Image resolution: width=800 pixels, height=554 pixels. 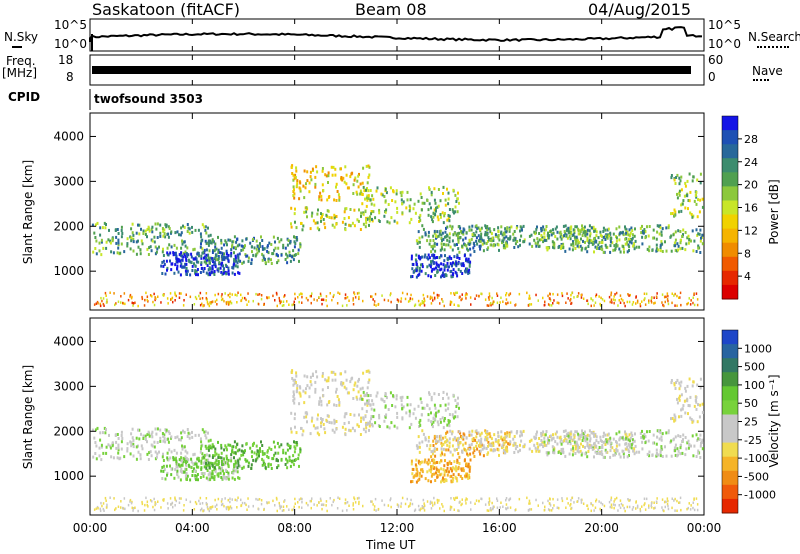 What do you see at coordinates (70, 44) in the screenshot?
I see `nsky-tick-bottom: 10^0` at bounding box center [70, 44].